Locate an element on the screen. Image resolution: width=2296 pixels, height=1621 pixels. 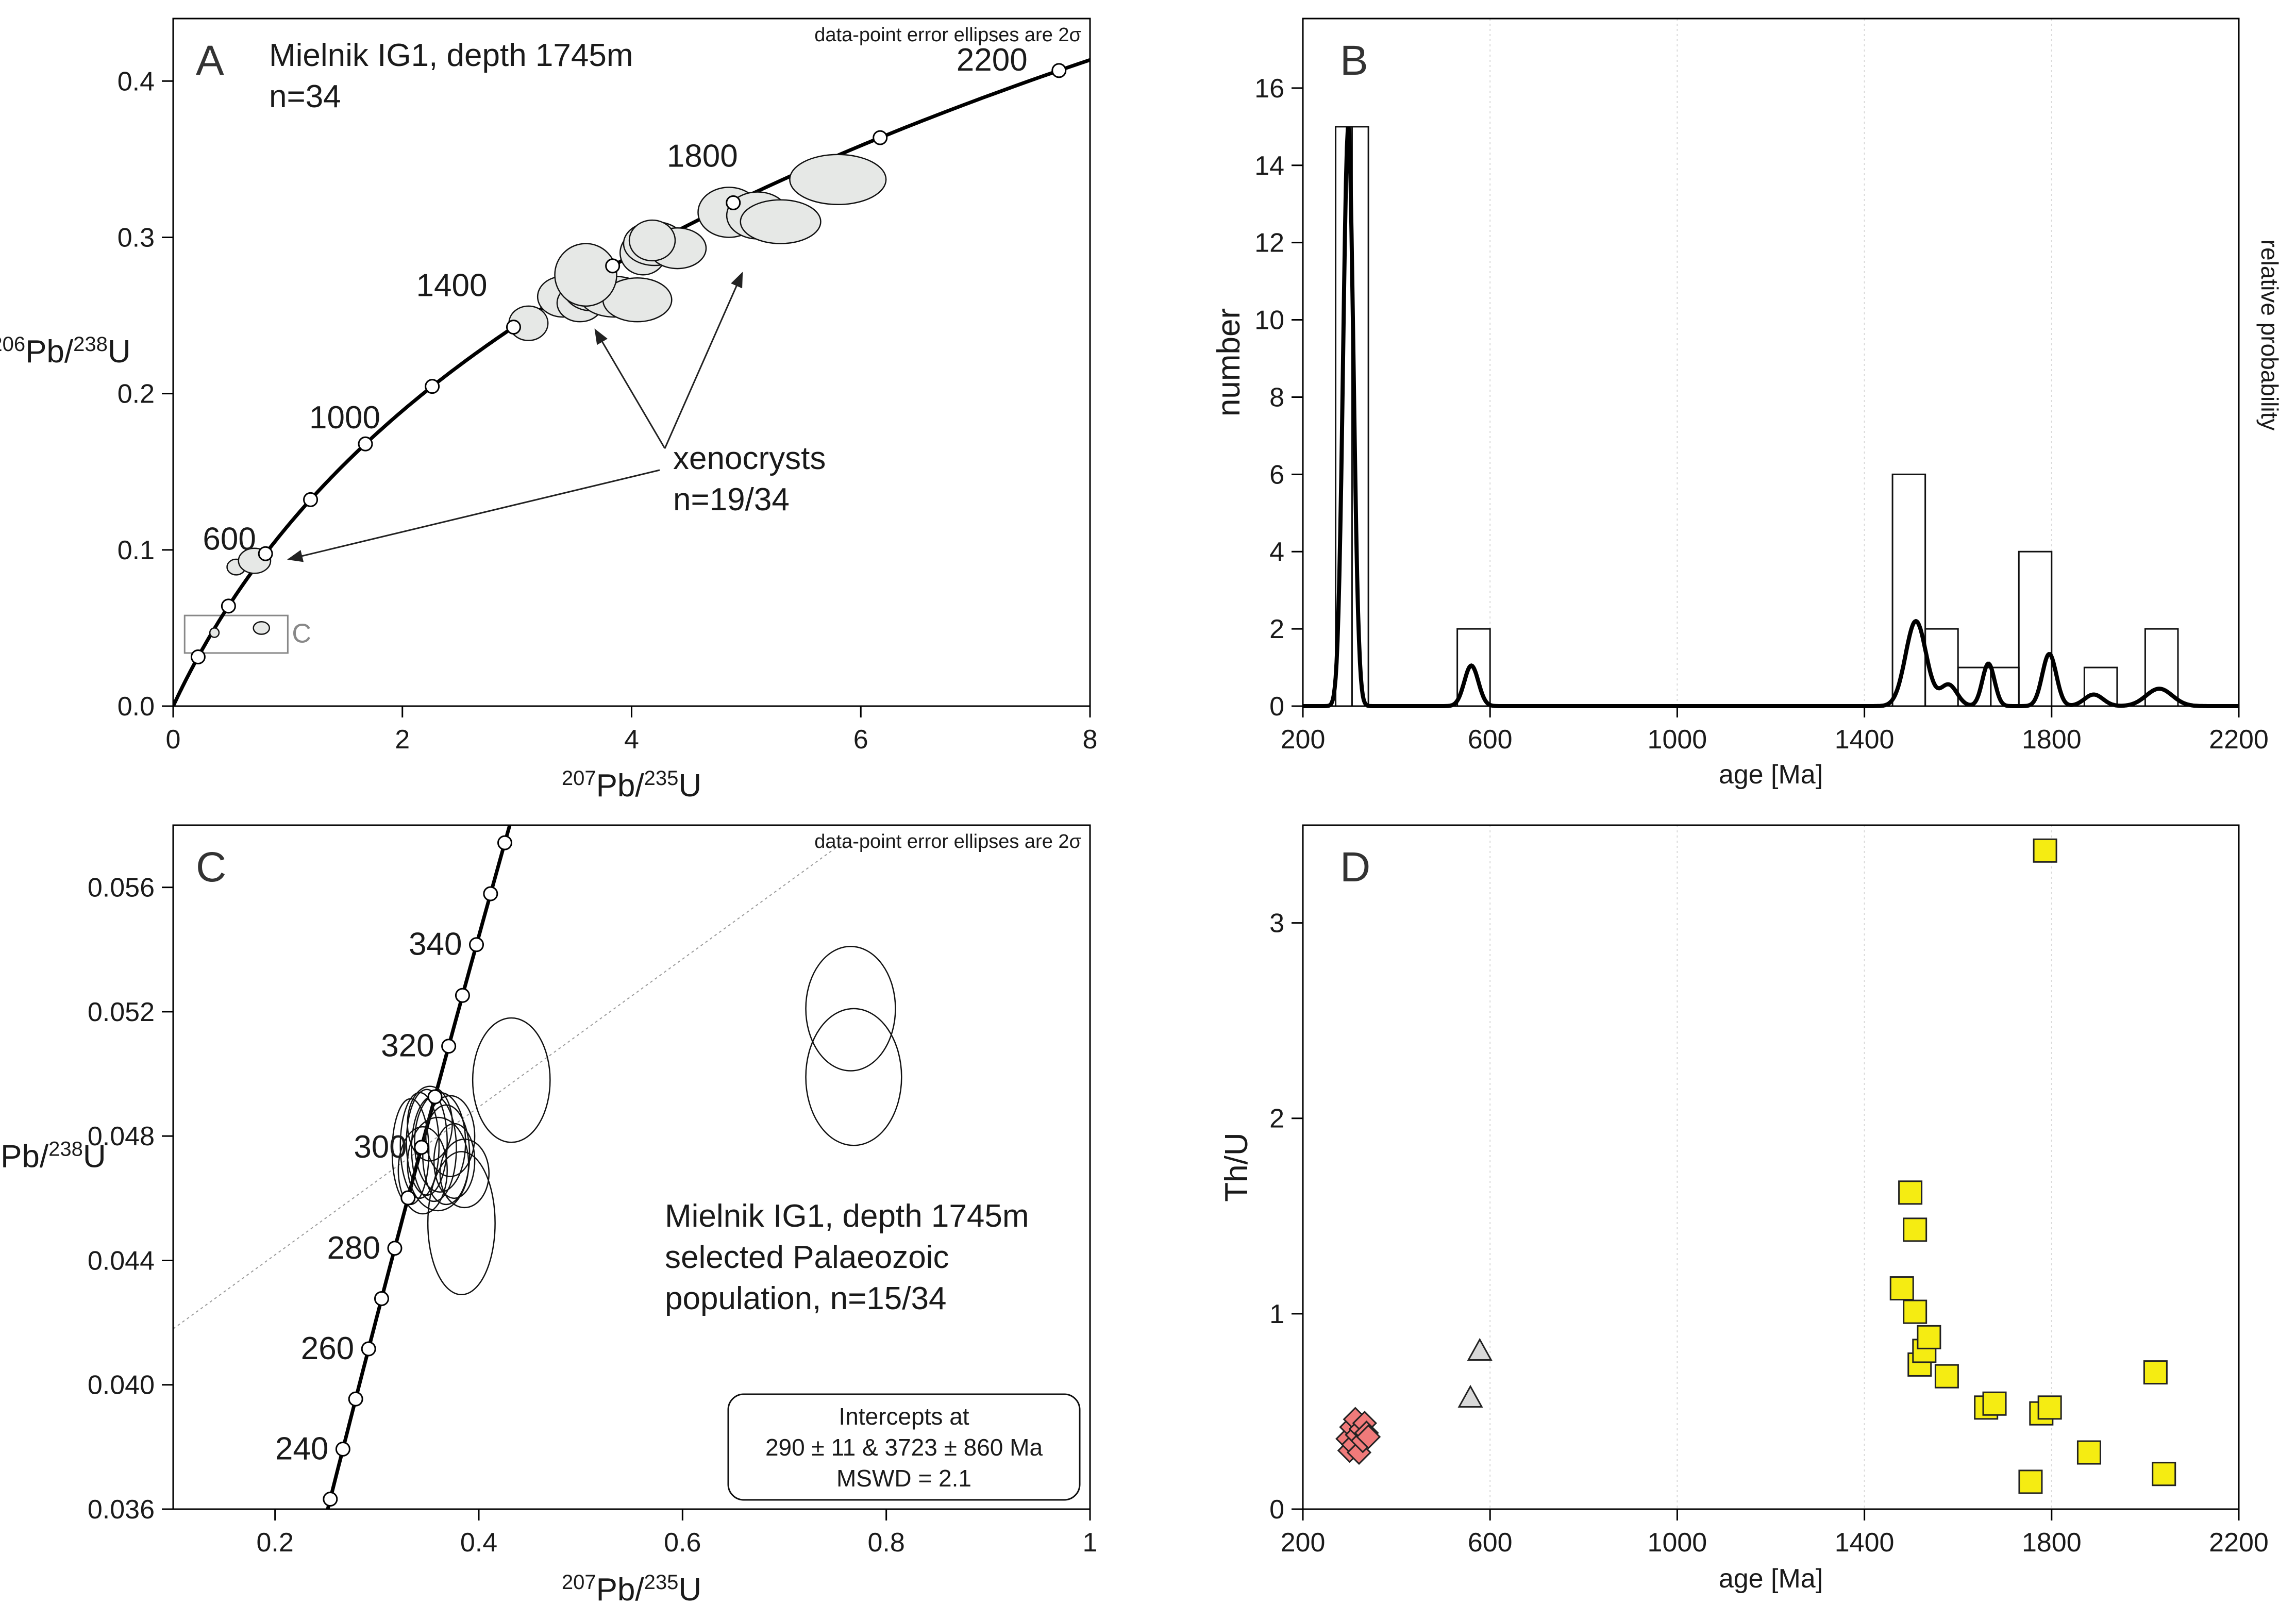
panel-c-intercept-box is located at coordinates (904, 1447).